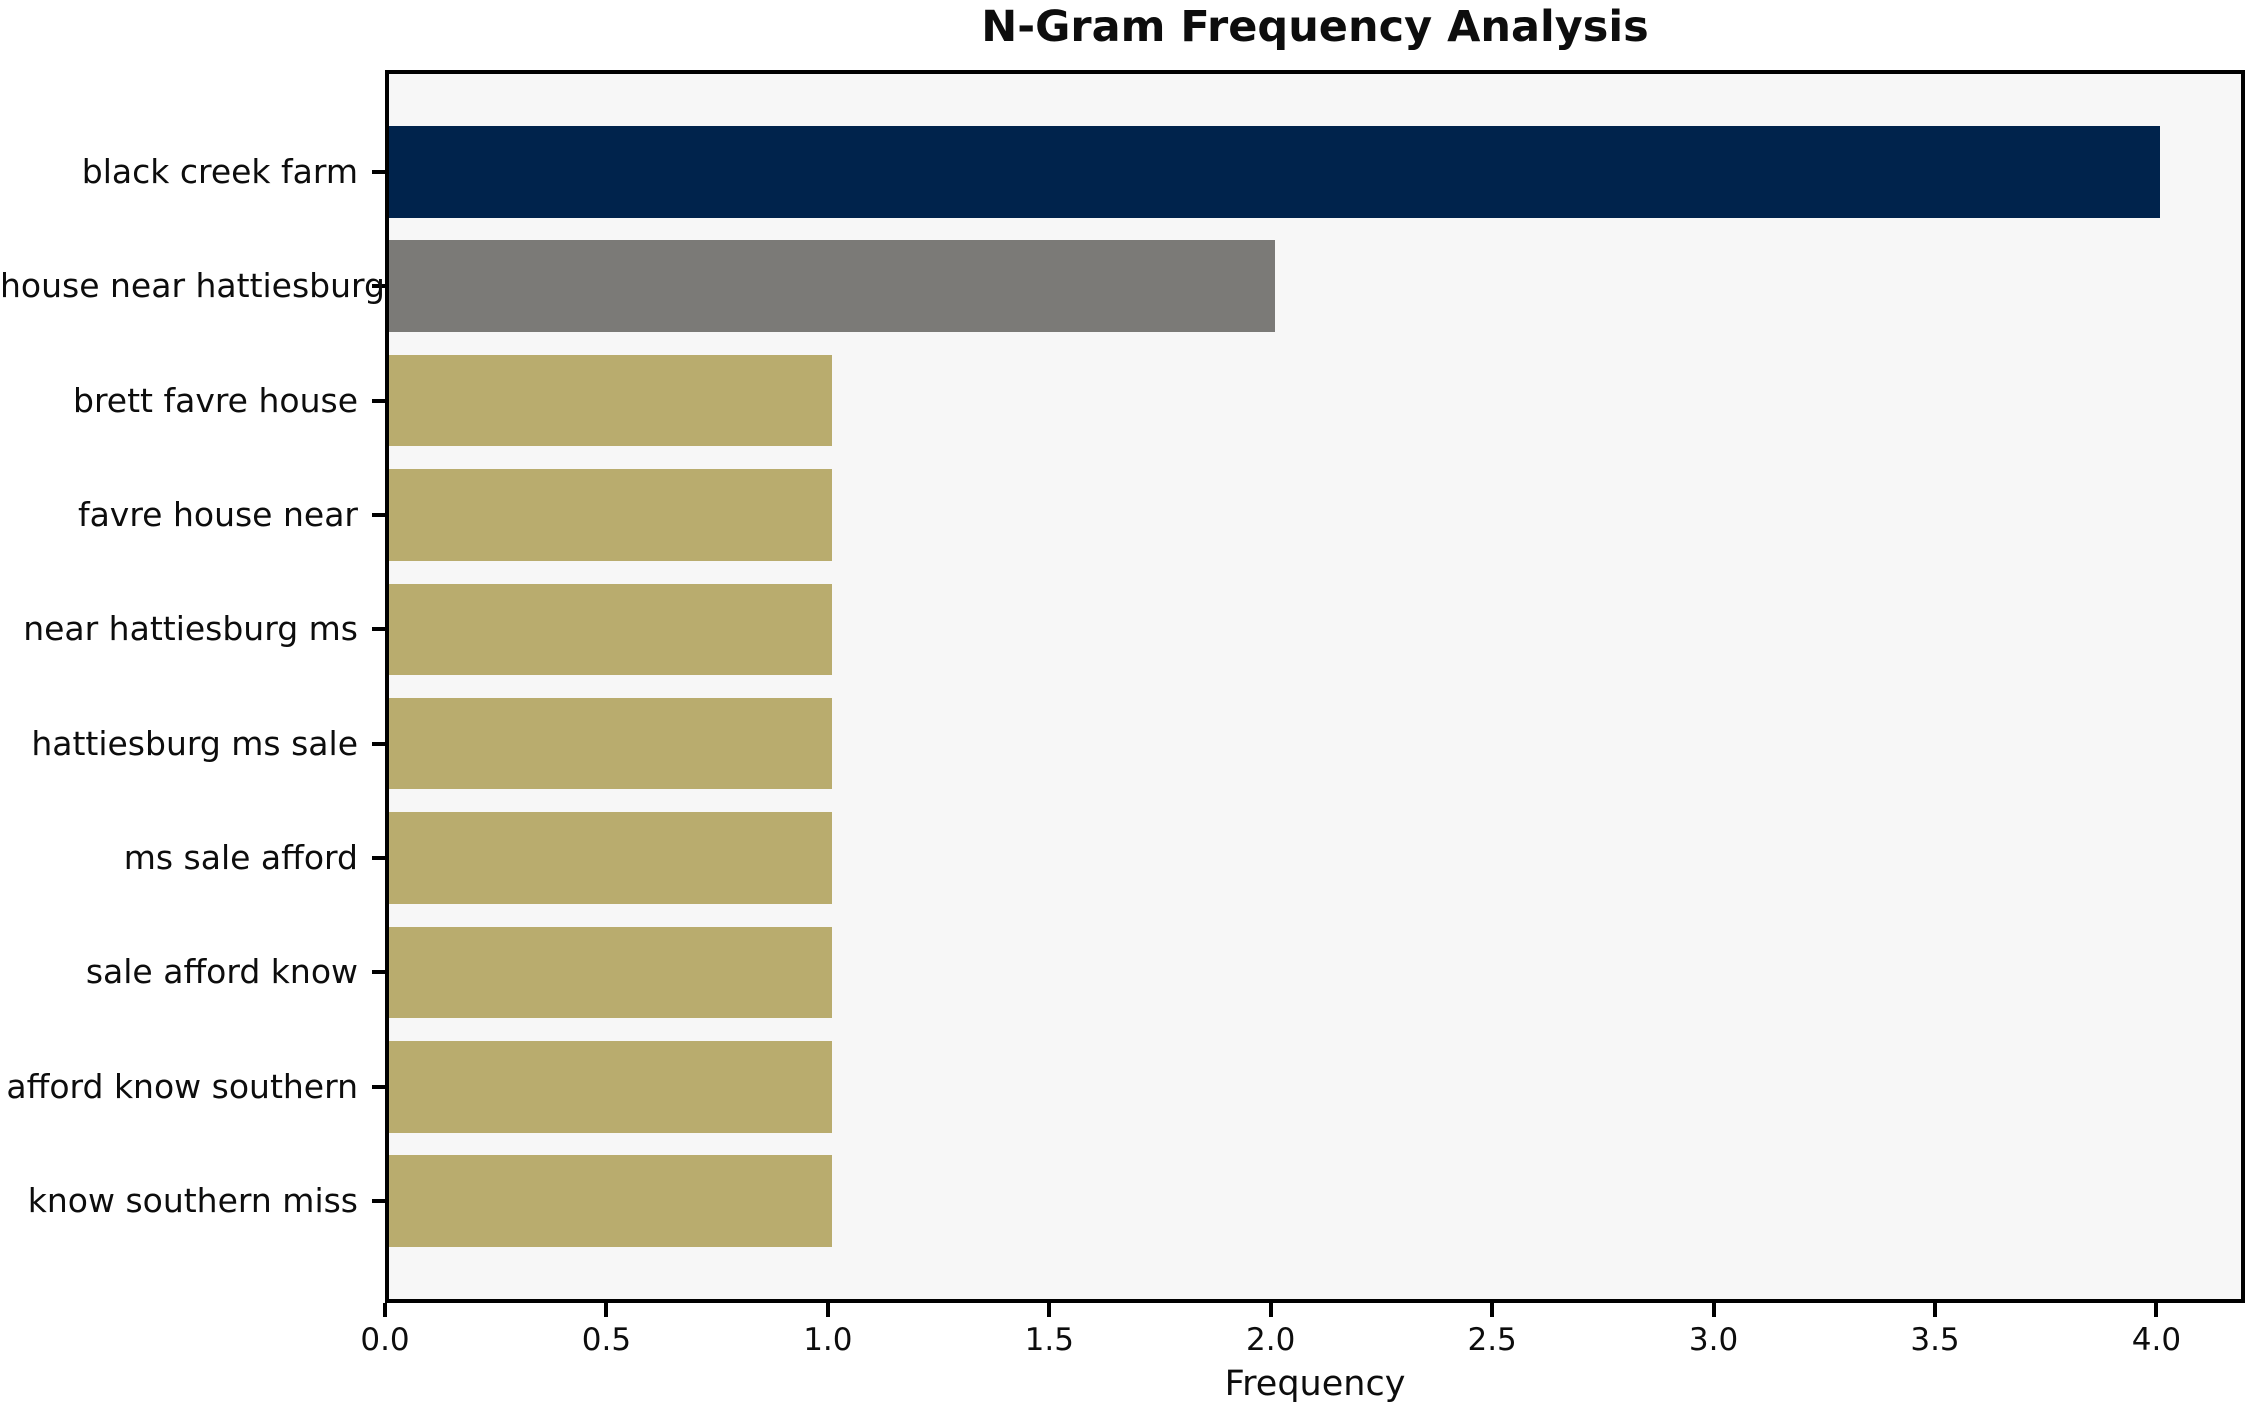 Image resolution: width=2260 pixels, height=1414 pixels. I want to click on x-tick-2.5, so click(1492, 1310).